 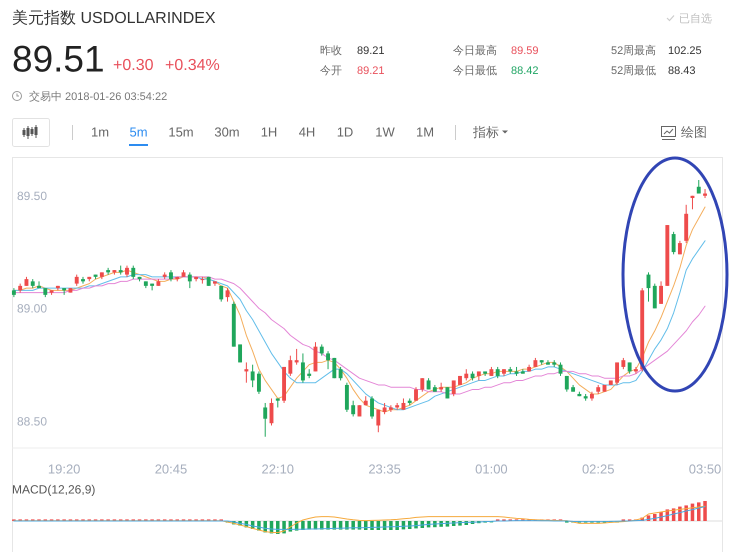 I want to click on text: 绘图, so click(x=694, y=132).